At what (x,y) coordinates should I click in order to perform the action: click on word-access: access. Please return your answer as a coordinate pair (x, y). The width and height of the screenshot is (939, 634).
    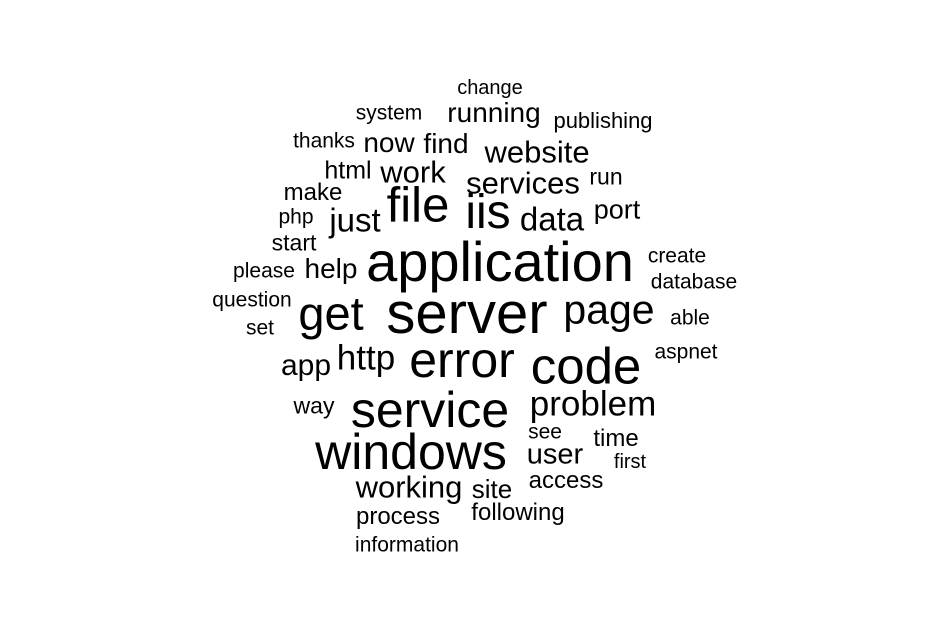
    Looking at the image, I should click on (566, 480).